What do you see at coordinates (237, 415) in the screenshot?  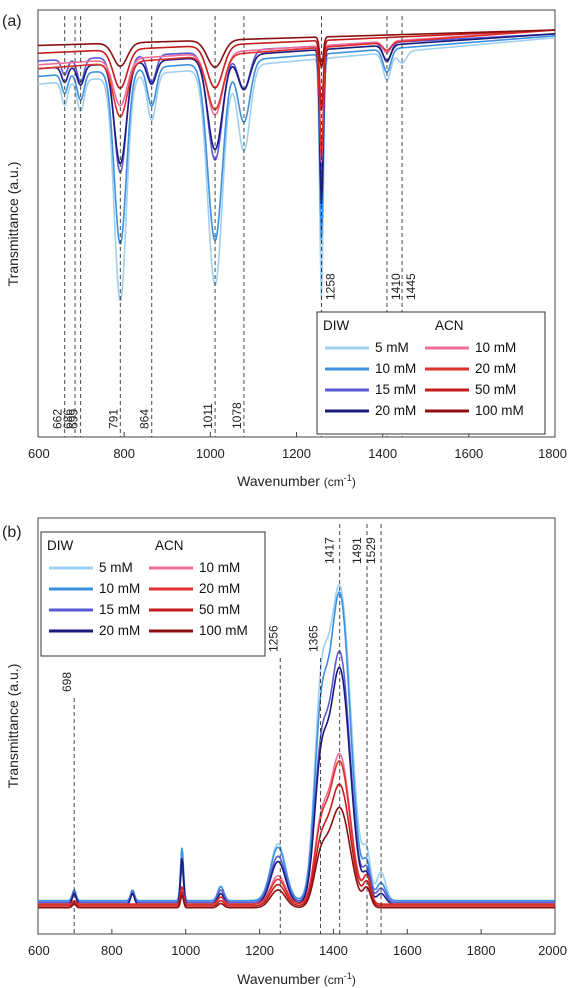 I see `peak-label: 1078` at bounding box center [237, 415].